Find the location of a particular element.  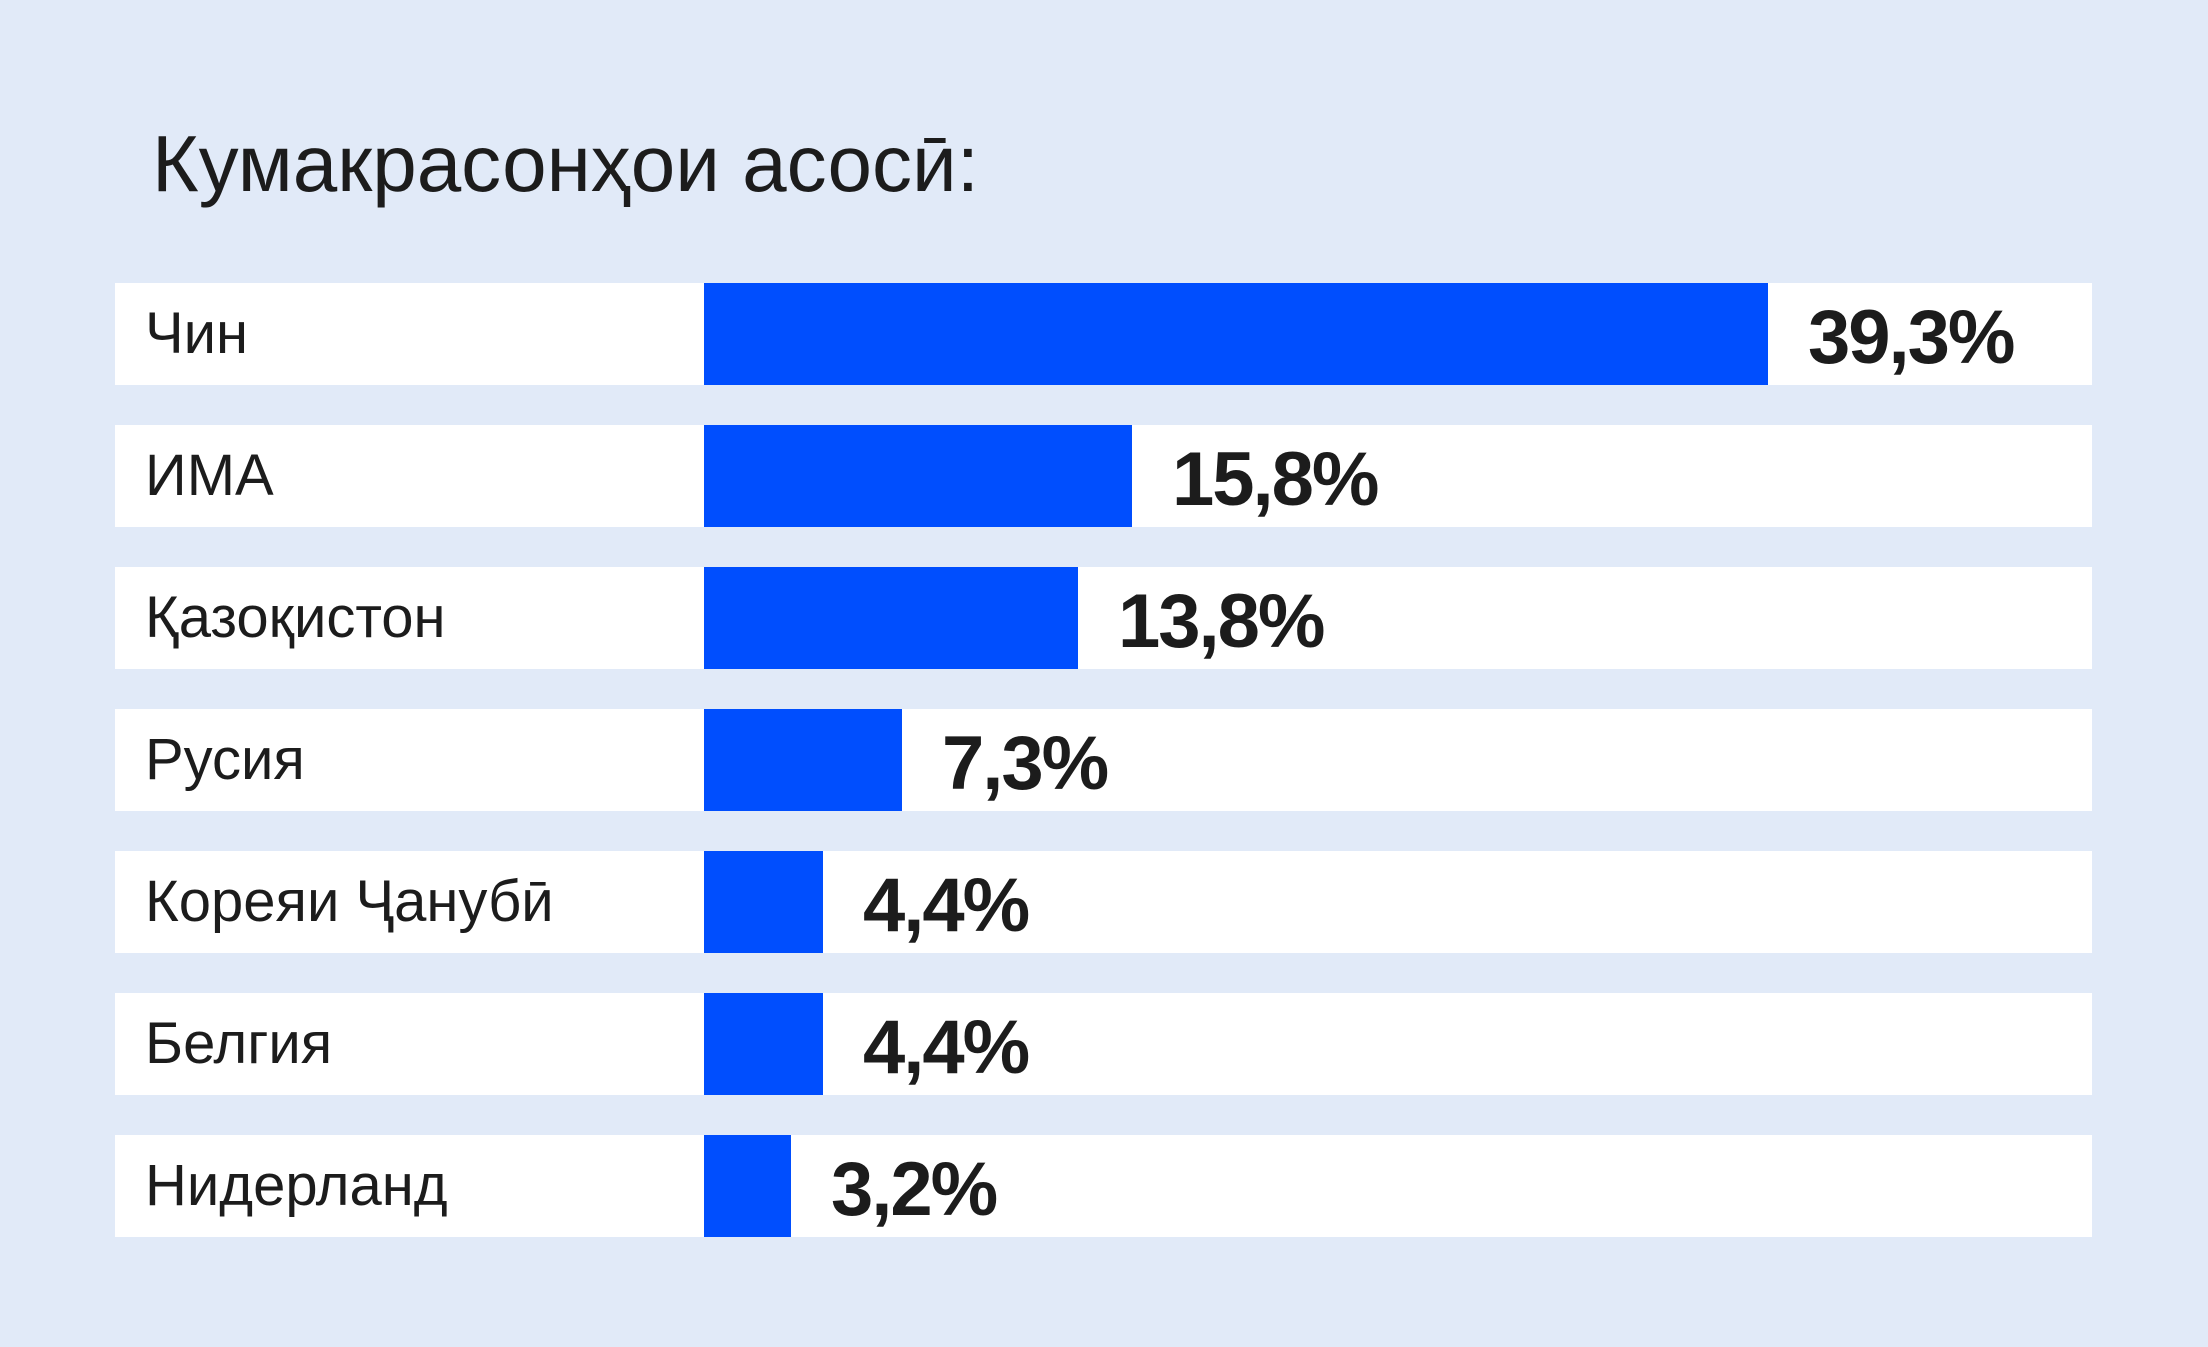

category-label: Русия is located at coordinates (225, 759).